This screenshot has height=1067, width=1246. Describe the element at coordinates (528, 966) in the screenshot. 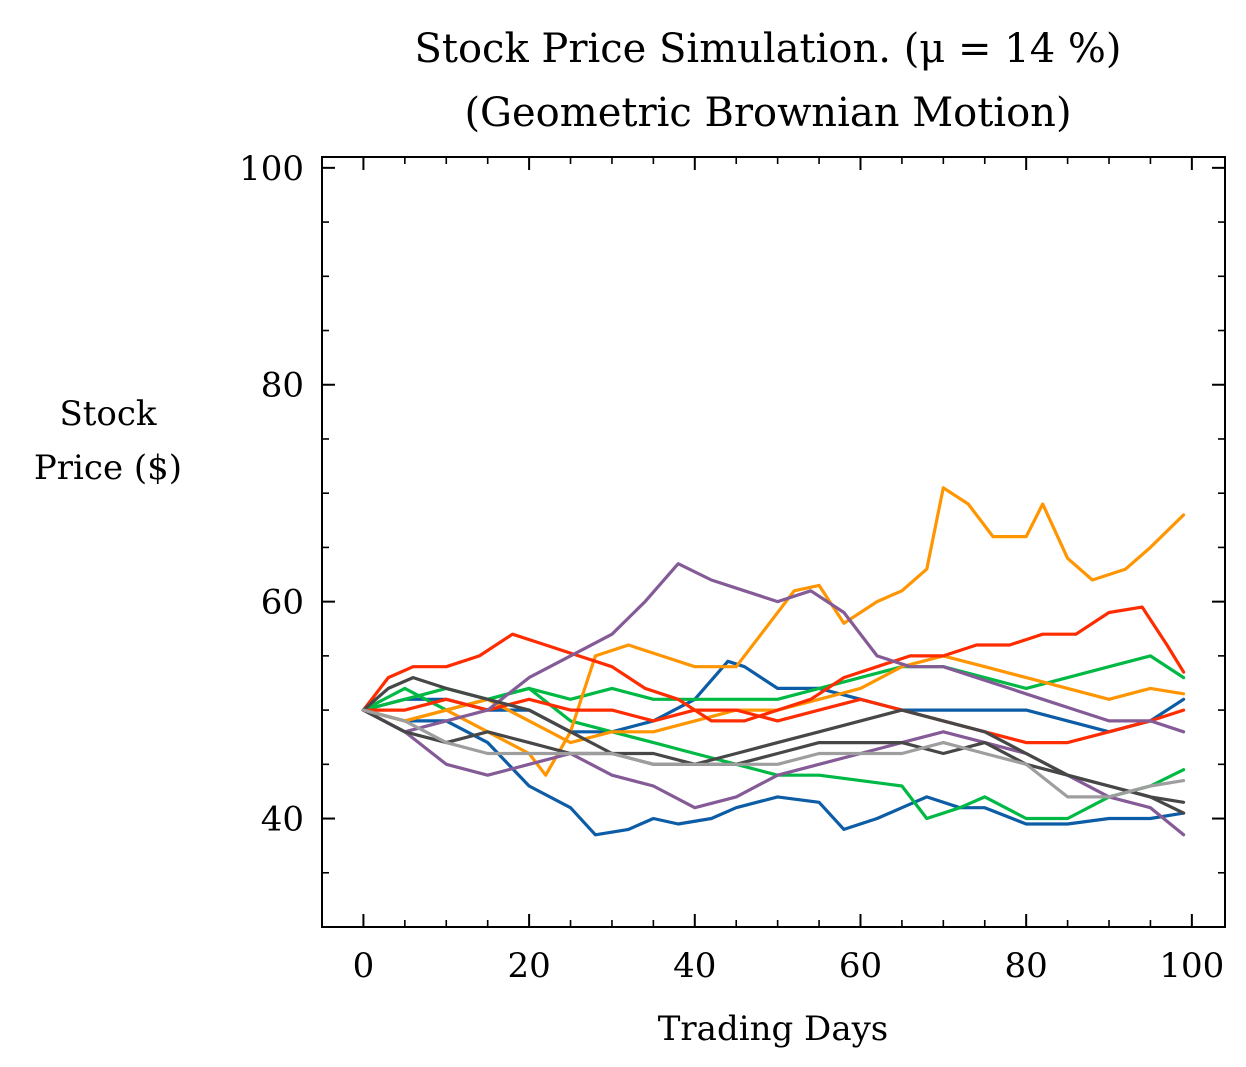

I see `x-tick-label: 20` at that location.